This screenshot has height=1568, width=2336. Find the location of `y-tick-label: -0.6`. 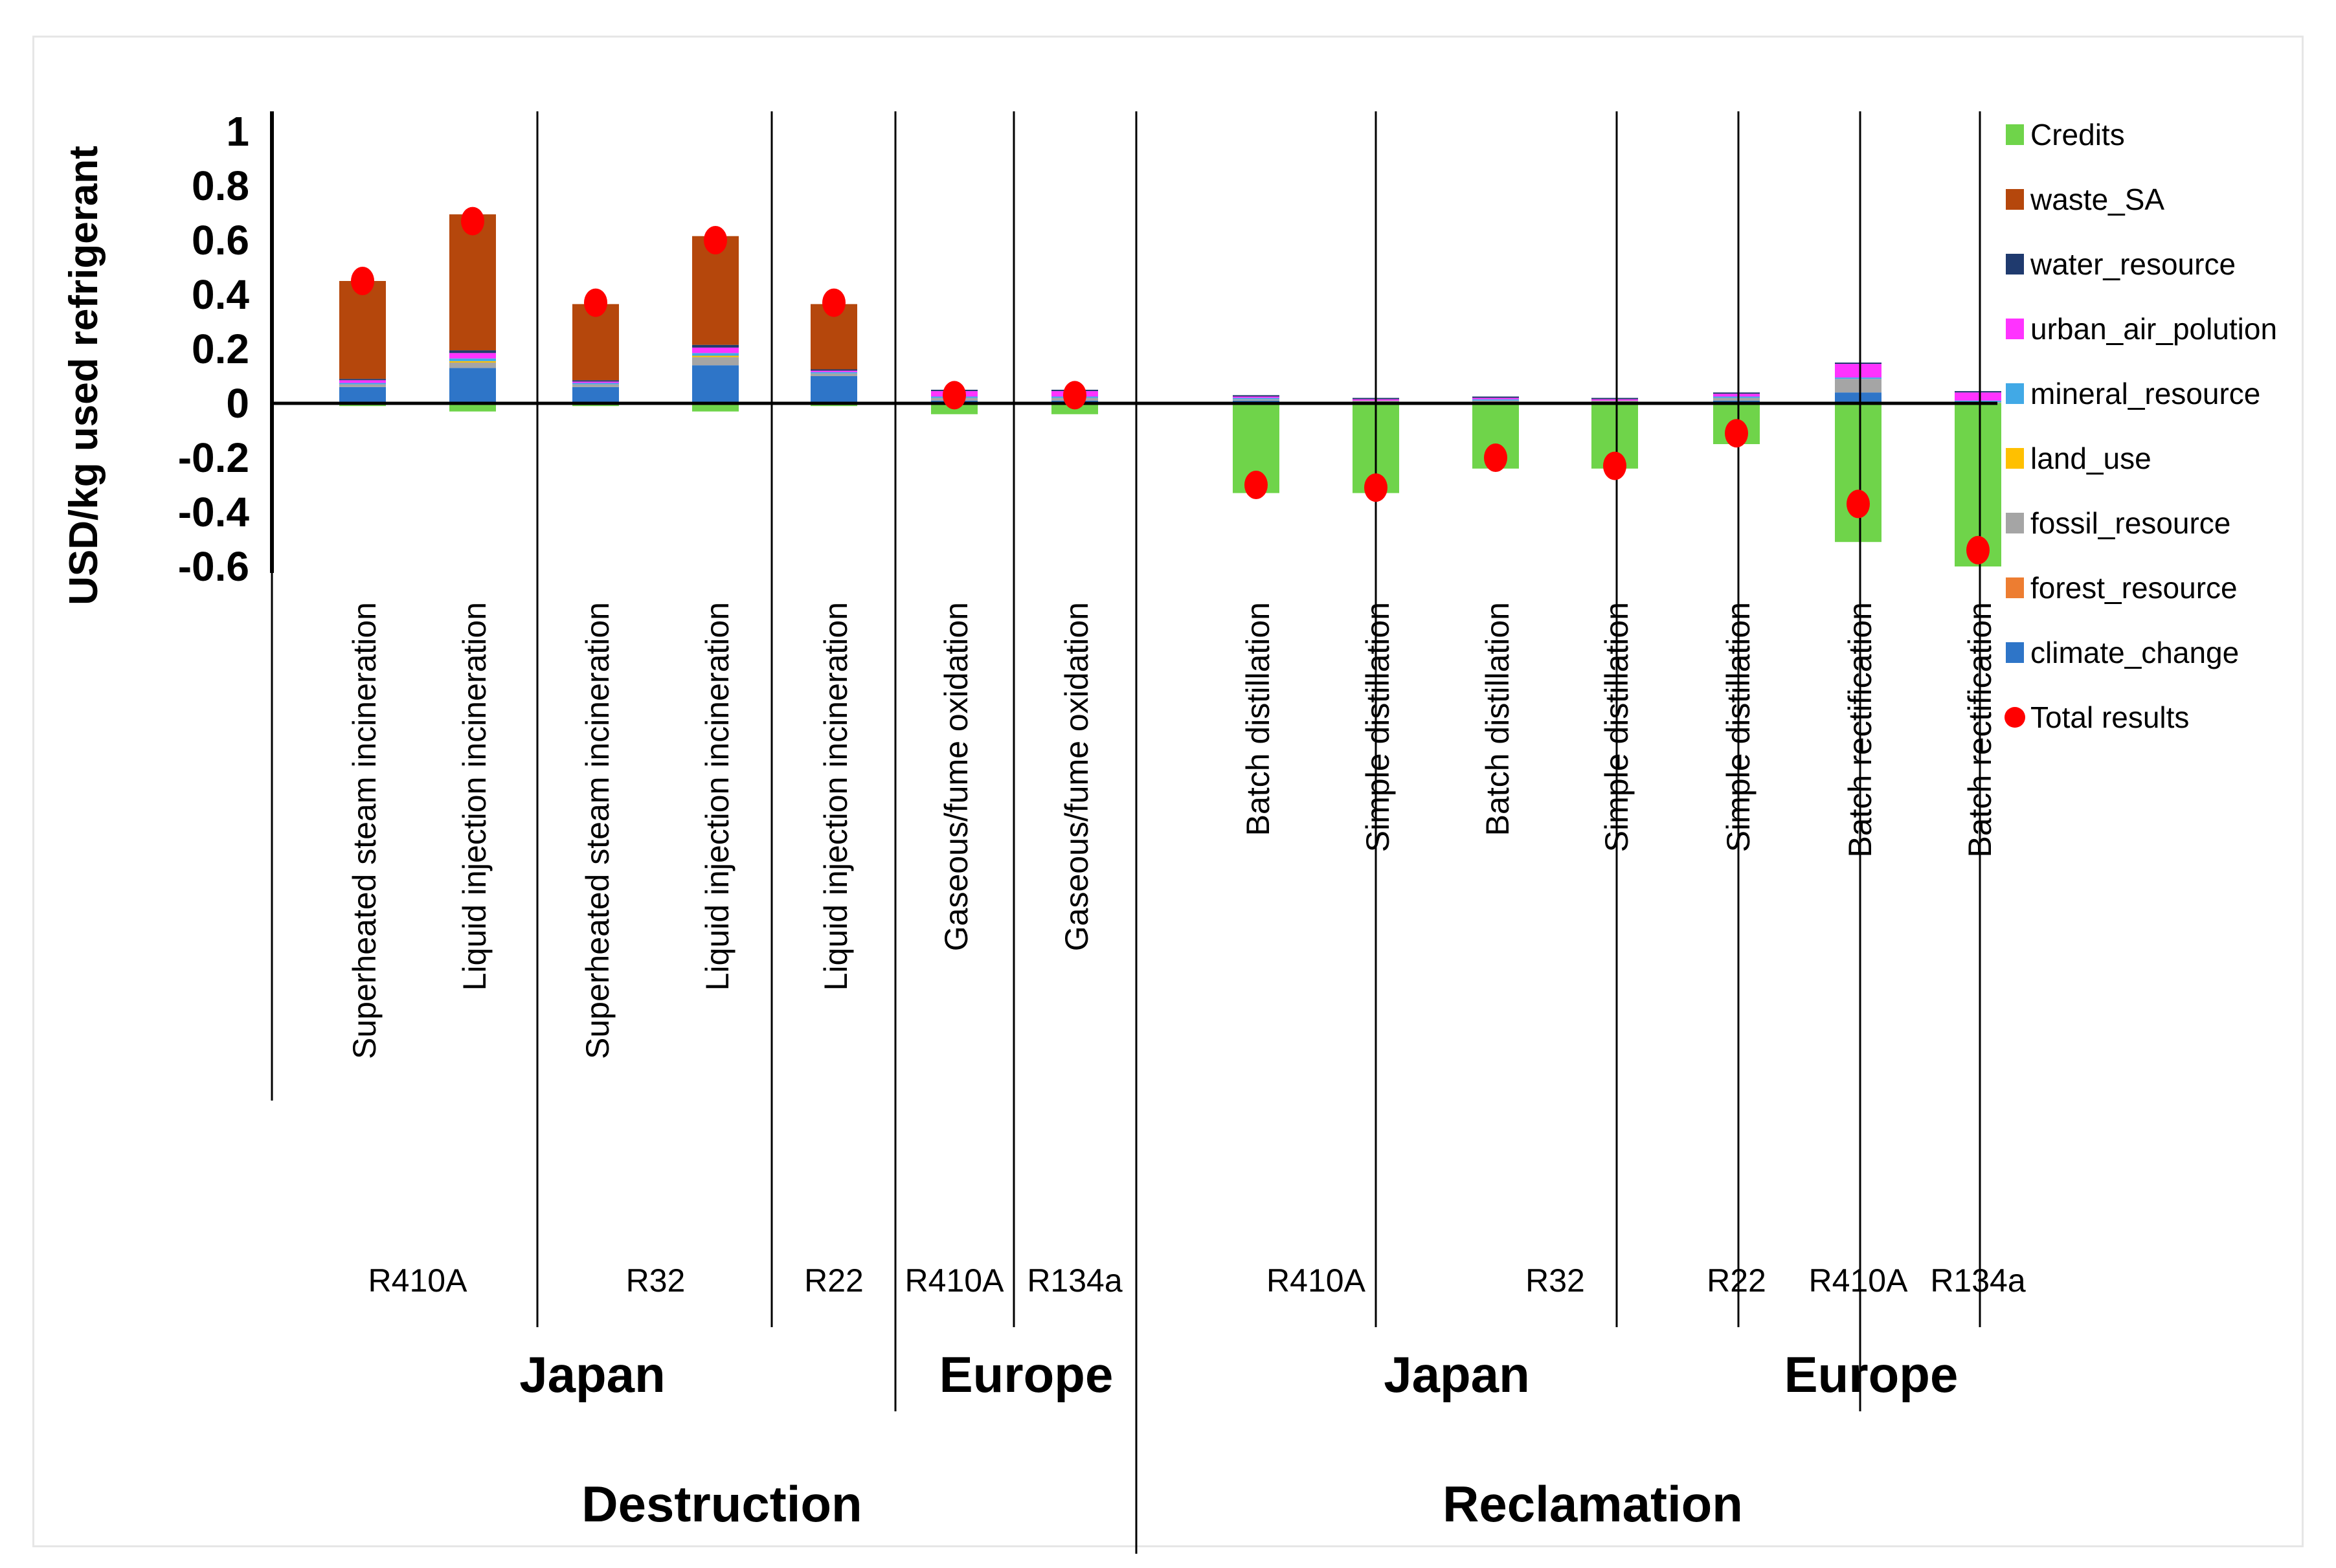

y-tick-label: -0.6 is located at coordinates (214, 566).